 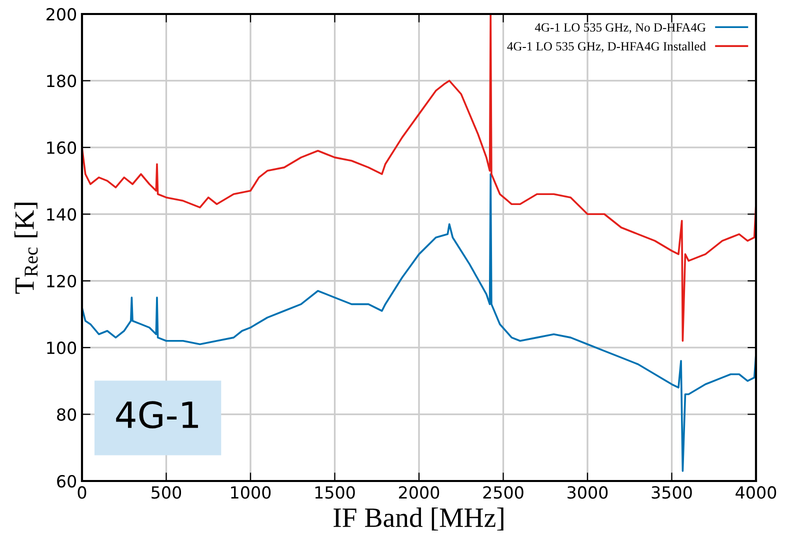 I want to click on x-tick-label: 1500, so click(x=335, y=492).